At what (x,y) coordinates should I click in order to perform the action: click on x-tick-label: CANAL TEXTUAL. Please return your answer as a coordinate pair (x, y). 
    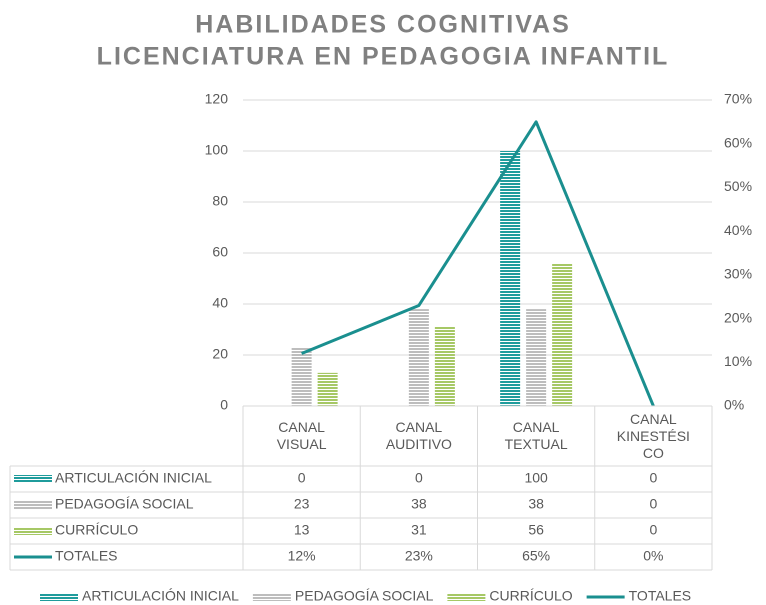
    Looking at the image, I should click on (536, 435).